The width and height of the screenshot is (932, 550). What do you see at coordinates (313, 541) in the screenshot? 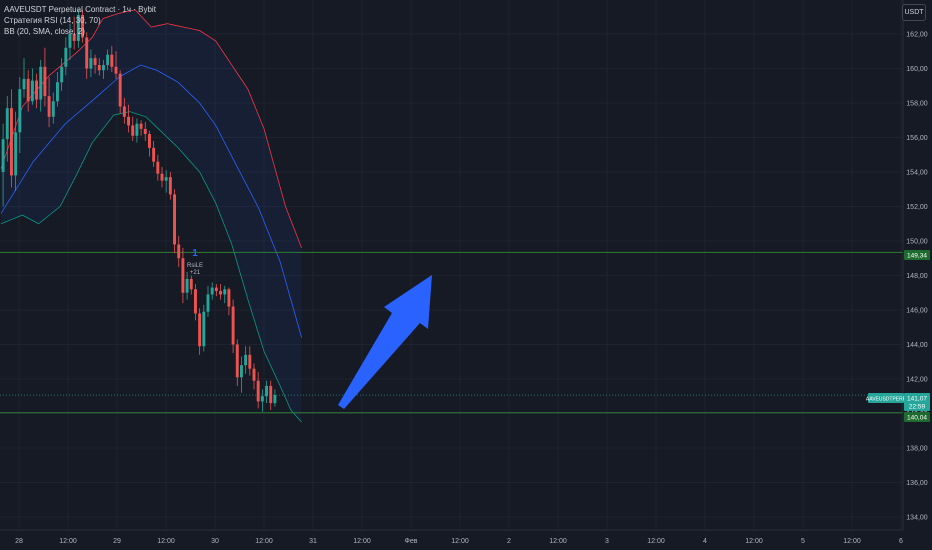
I see `time-axis-label: 31` at bounding box center [313, 541].